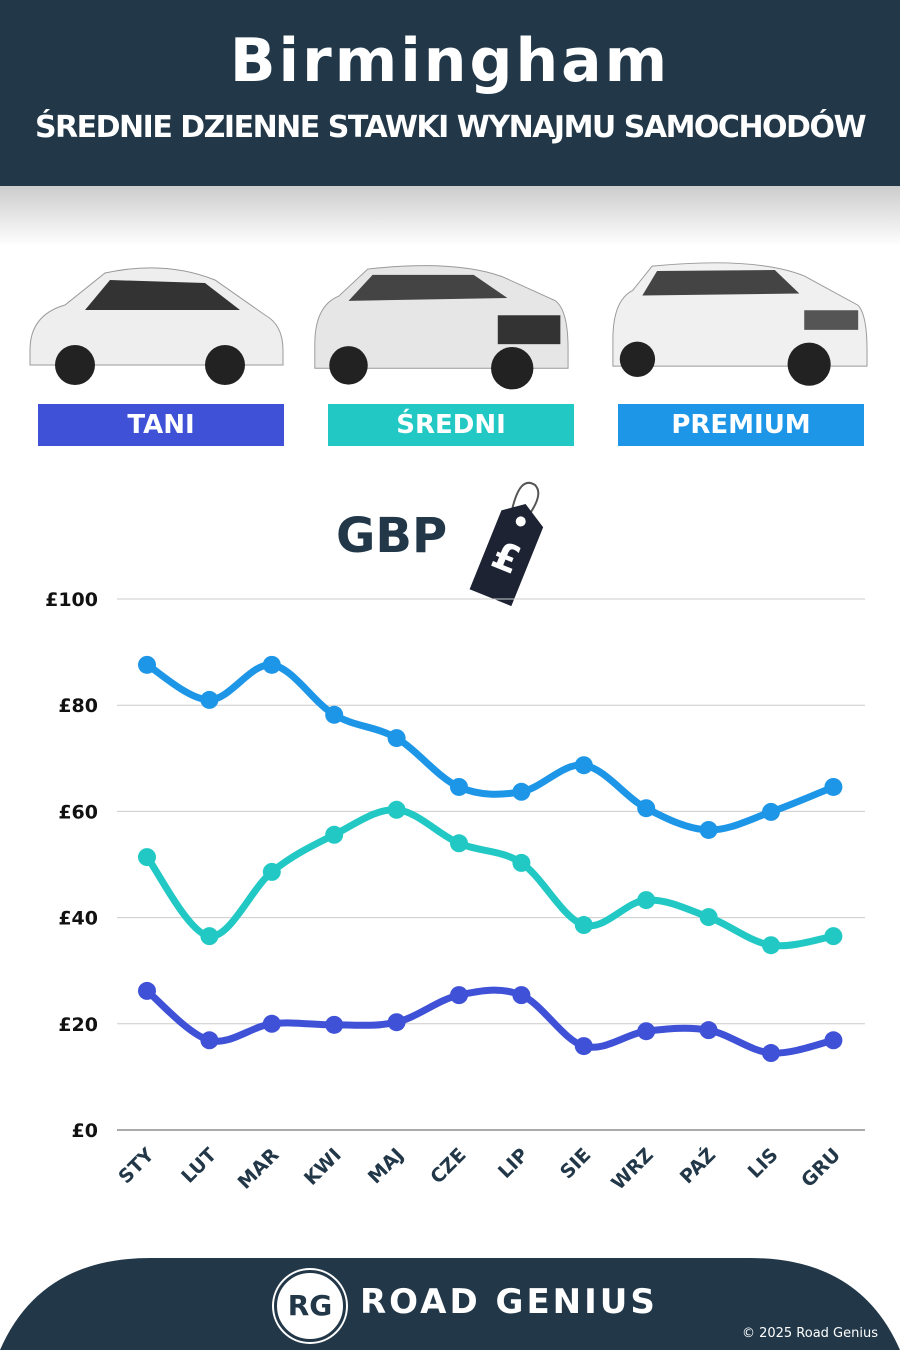 The image size is (900, 1350). I want to click on header-shadow, so click(450, 216).